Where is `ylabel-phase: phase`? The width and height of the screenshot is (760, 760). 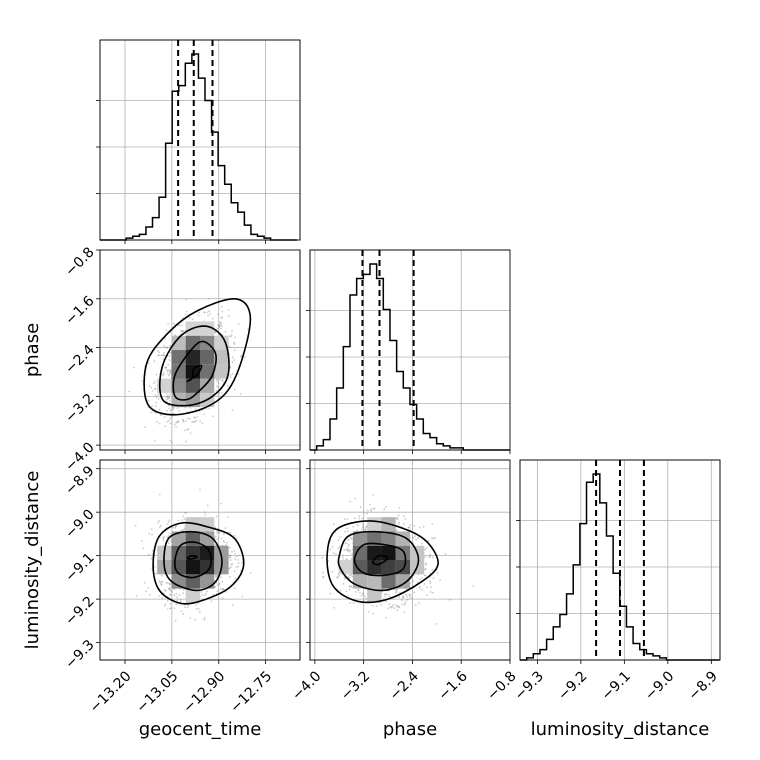
ylabel-phase: phase is located at coordinates (32, 350).